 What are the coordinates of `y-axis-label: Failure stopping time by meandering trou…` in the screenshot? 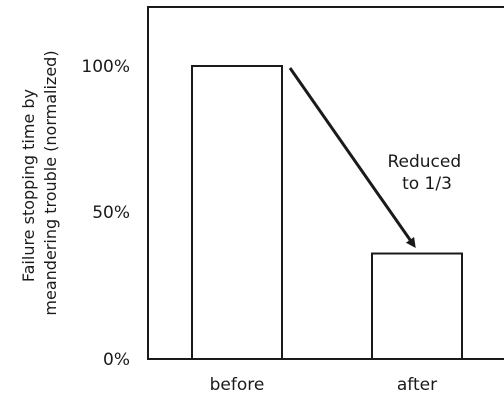 It's located at (39, 182).